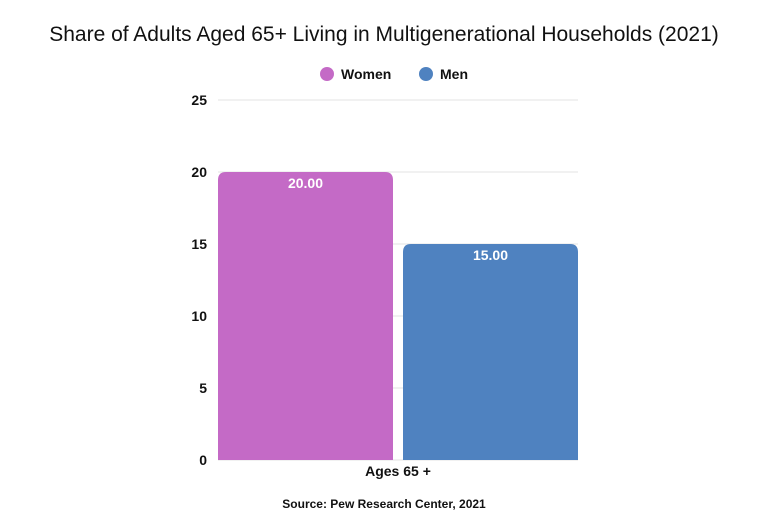  Describe the element at coordinates (199, 316) in the screenshot. I see `y-tick-label: 10` at that location.